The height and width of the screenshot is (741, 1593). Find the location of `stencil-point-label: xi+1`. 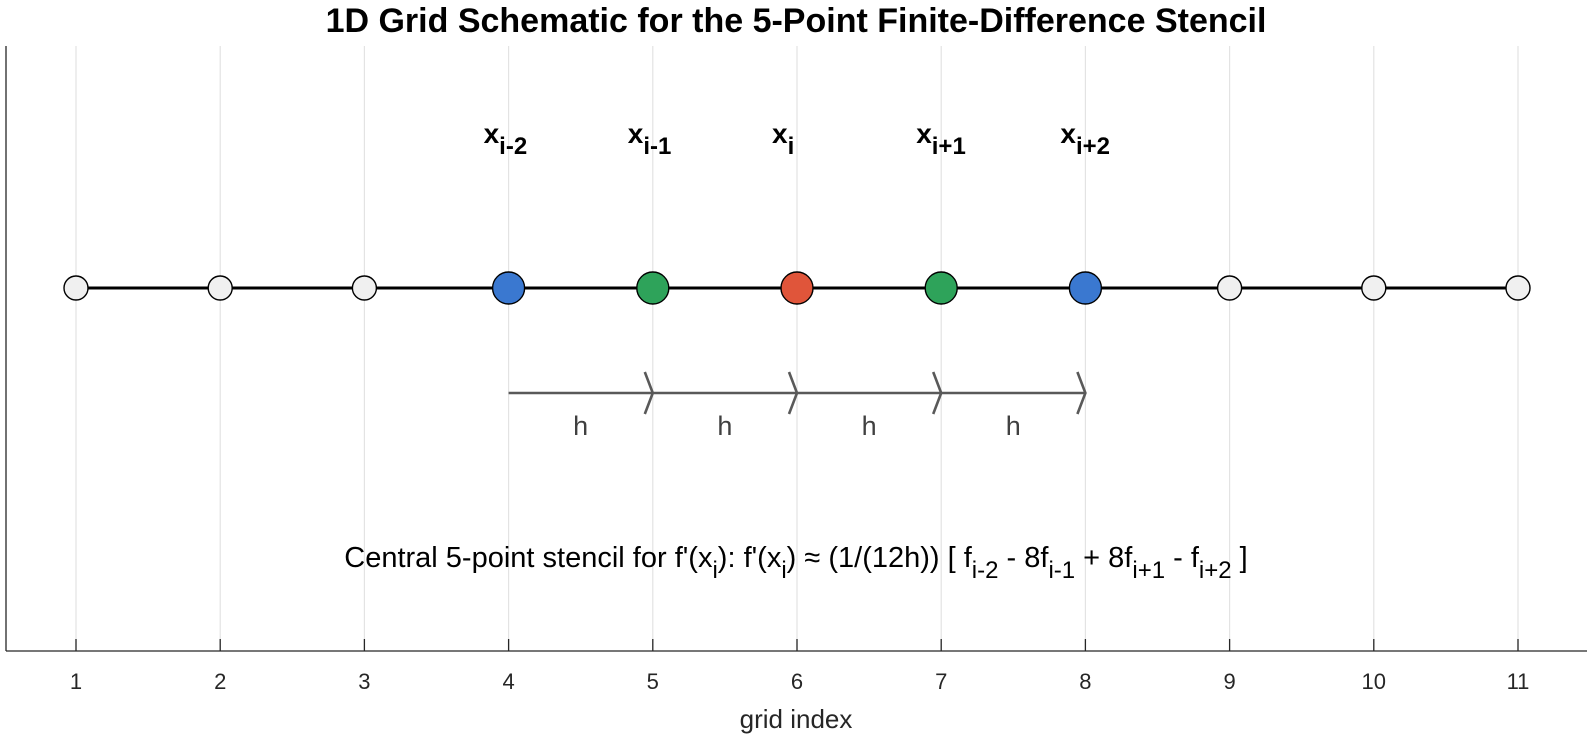

stencil-point-label: xi+1 is located at coordinates (941, 139).